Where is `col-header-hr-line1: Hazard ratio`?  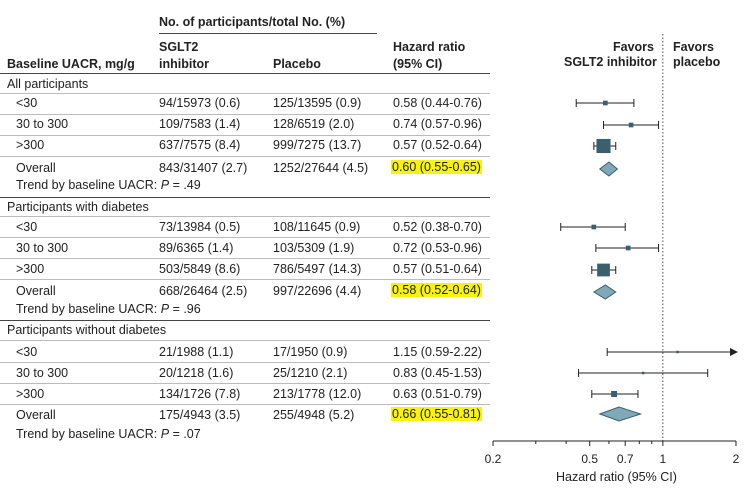
col-header-hr-line1: Hazard ratio is located at coordinates (429, 47).